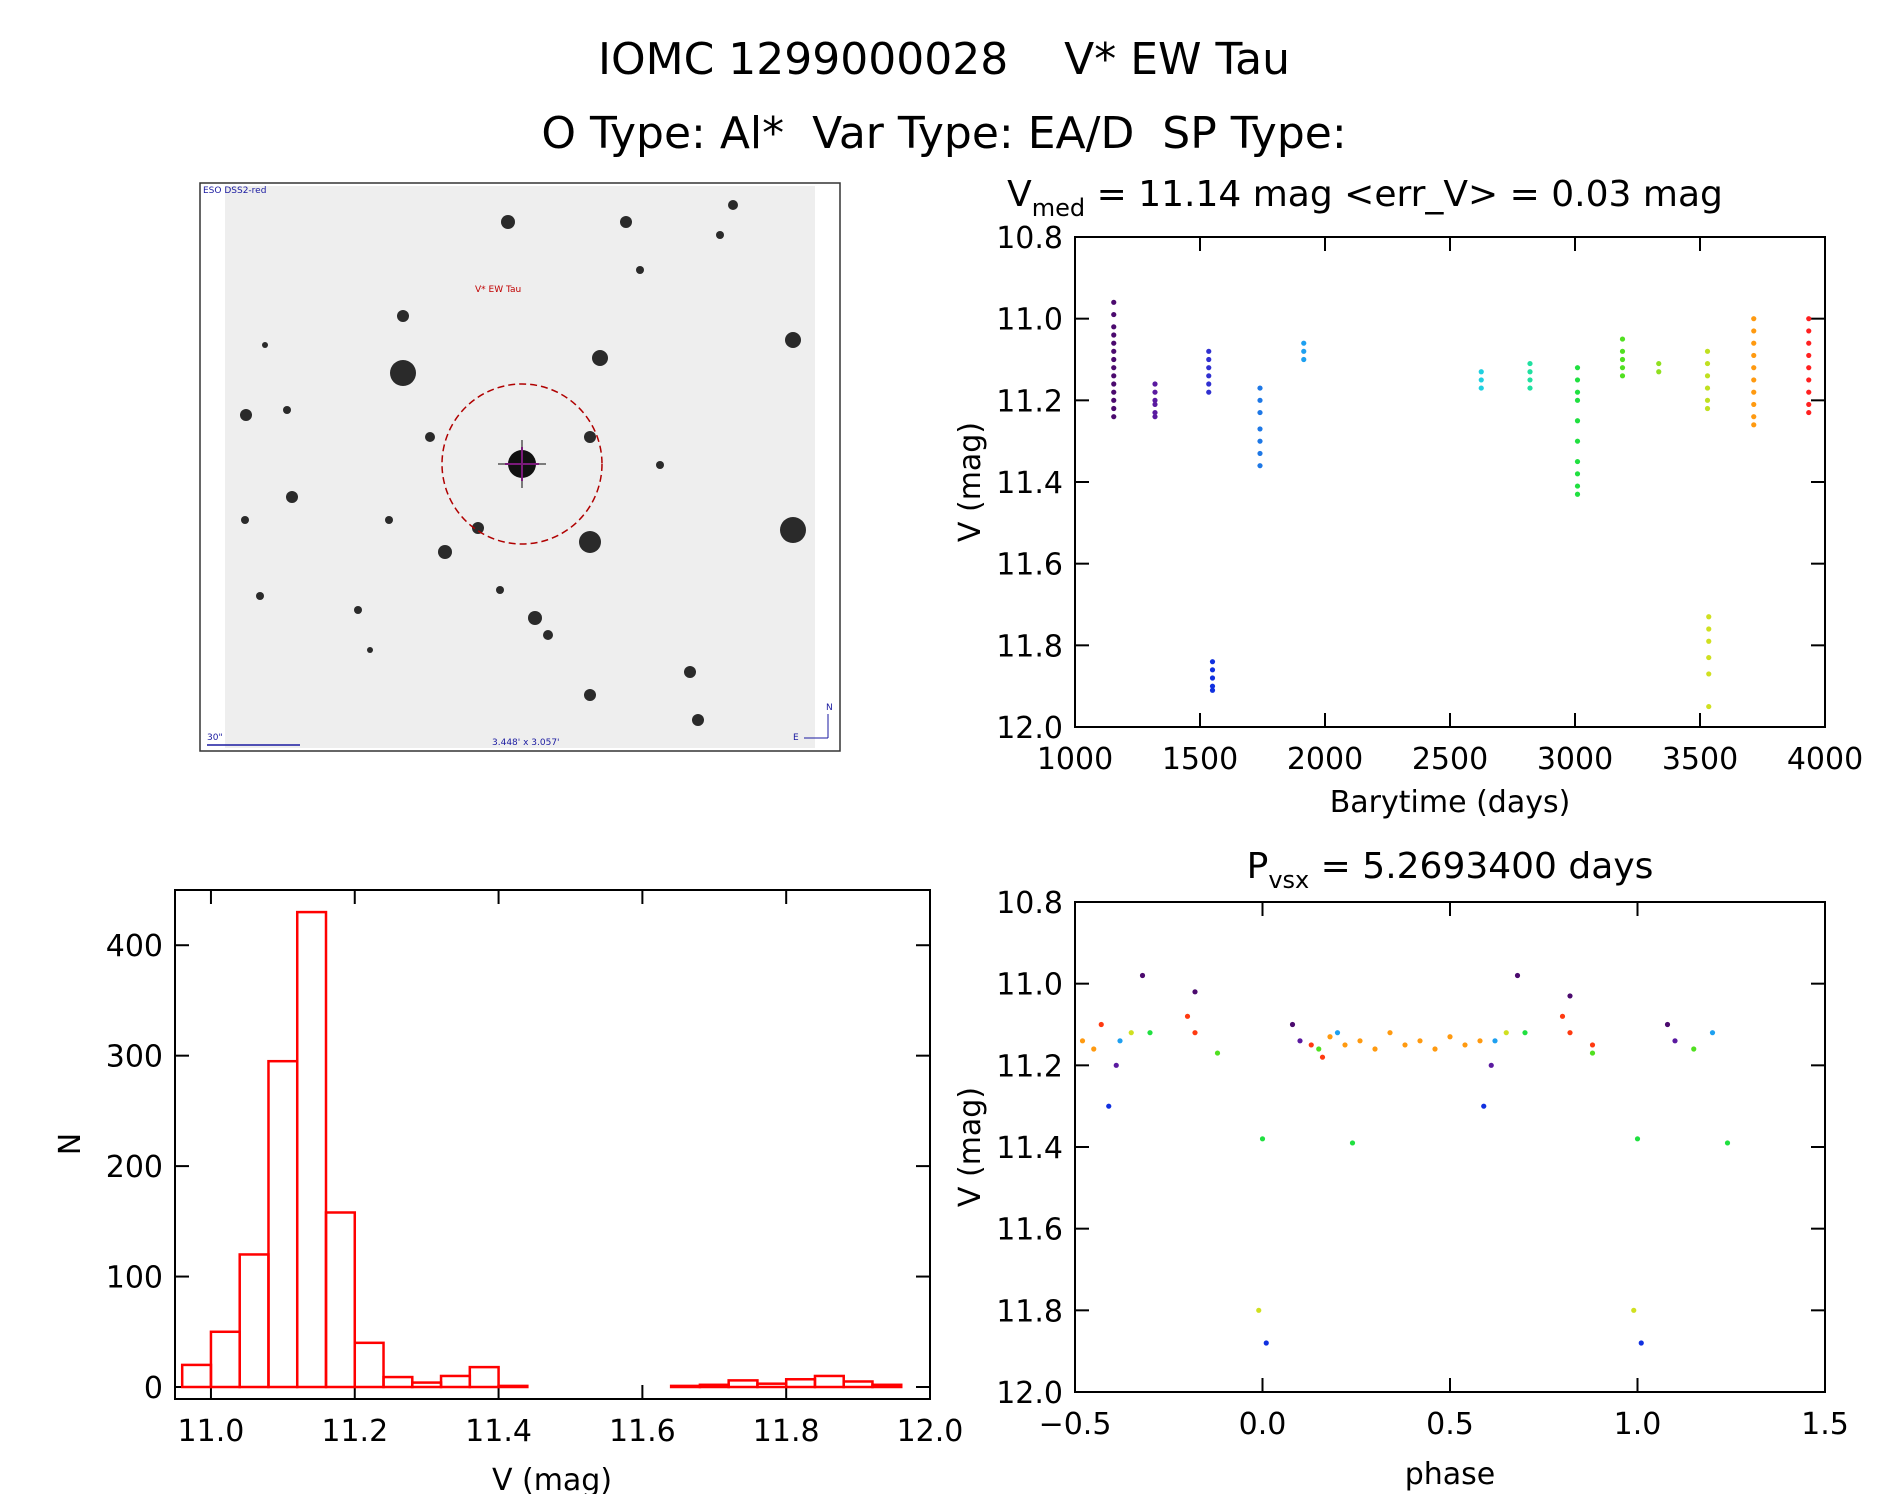 This screenshot has width=1889, height=1494. I want to click on x-tick-label: 2500, so click(1450, 759).